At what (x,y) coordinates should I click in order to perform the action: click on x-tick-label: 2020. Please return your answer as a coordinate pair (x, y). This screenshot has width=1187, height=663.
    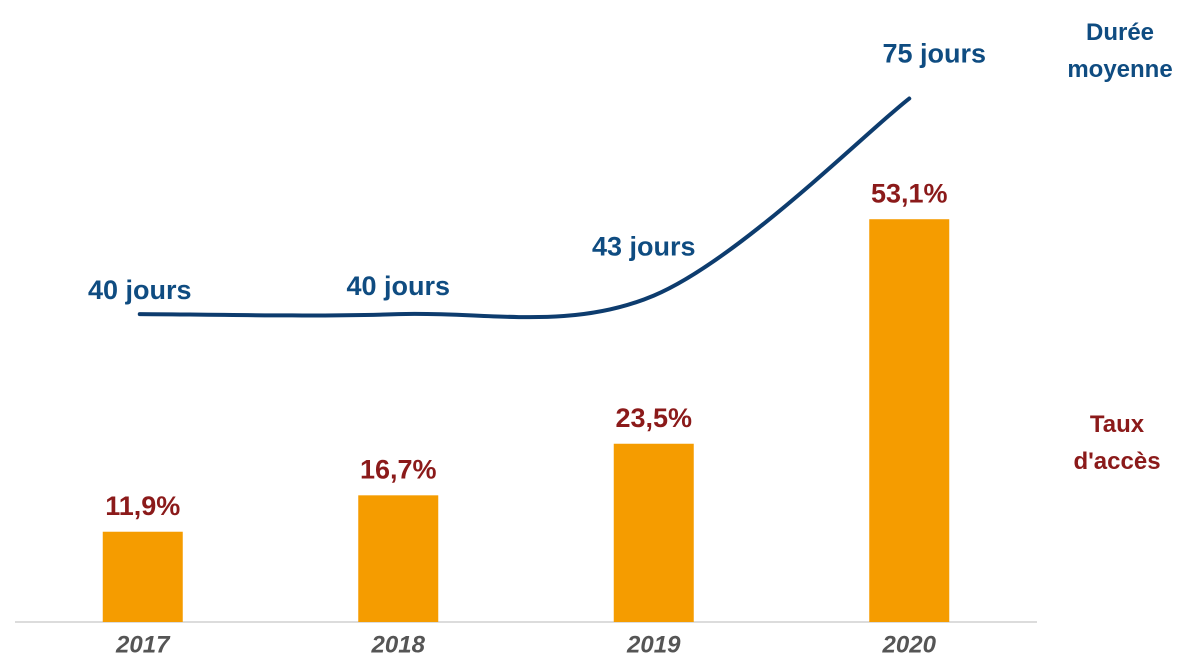
    Looking at the image, I should click on (909, 644).